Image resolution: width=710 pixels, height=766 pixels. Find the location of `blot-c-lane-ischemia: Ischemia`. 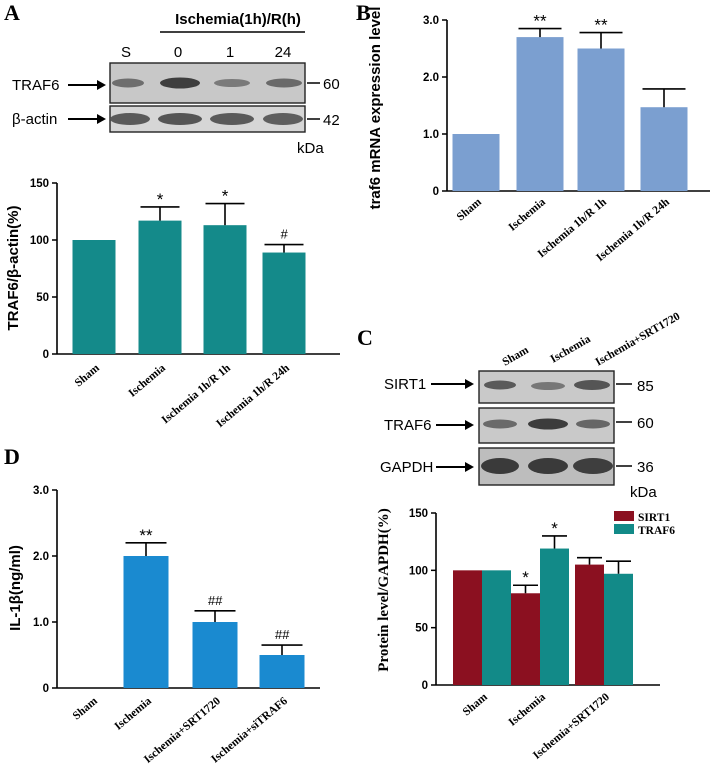

blot-c-lane-ischemia: Ischemia is located at coordinates (571, 349).